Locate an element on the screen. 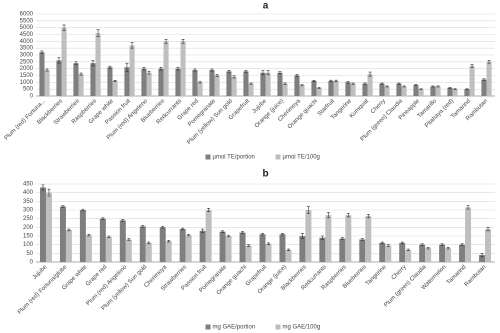 Image resolution: width=500 pixels, height=333 pixels. y-tick-label: 5000 is located at coordinates (27, 28).